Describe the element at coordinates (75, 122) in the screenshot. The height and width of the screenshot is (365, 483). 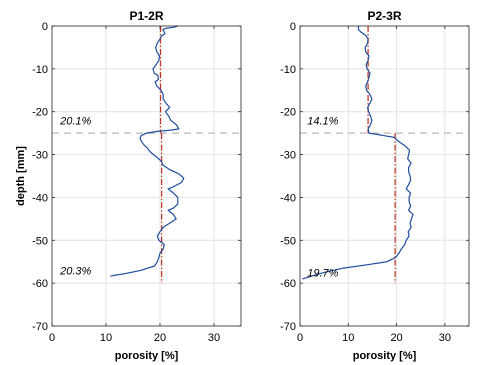
I see `annotation-label: 20.1%` at that location.